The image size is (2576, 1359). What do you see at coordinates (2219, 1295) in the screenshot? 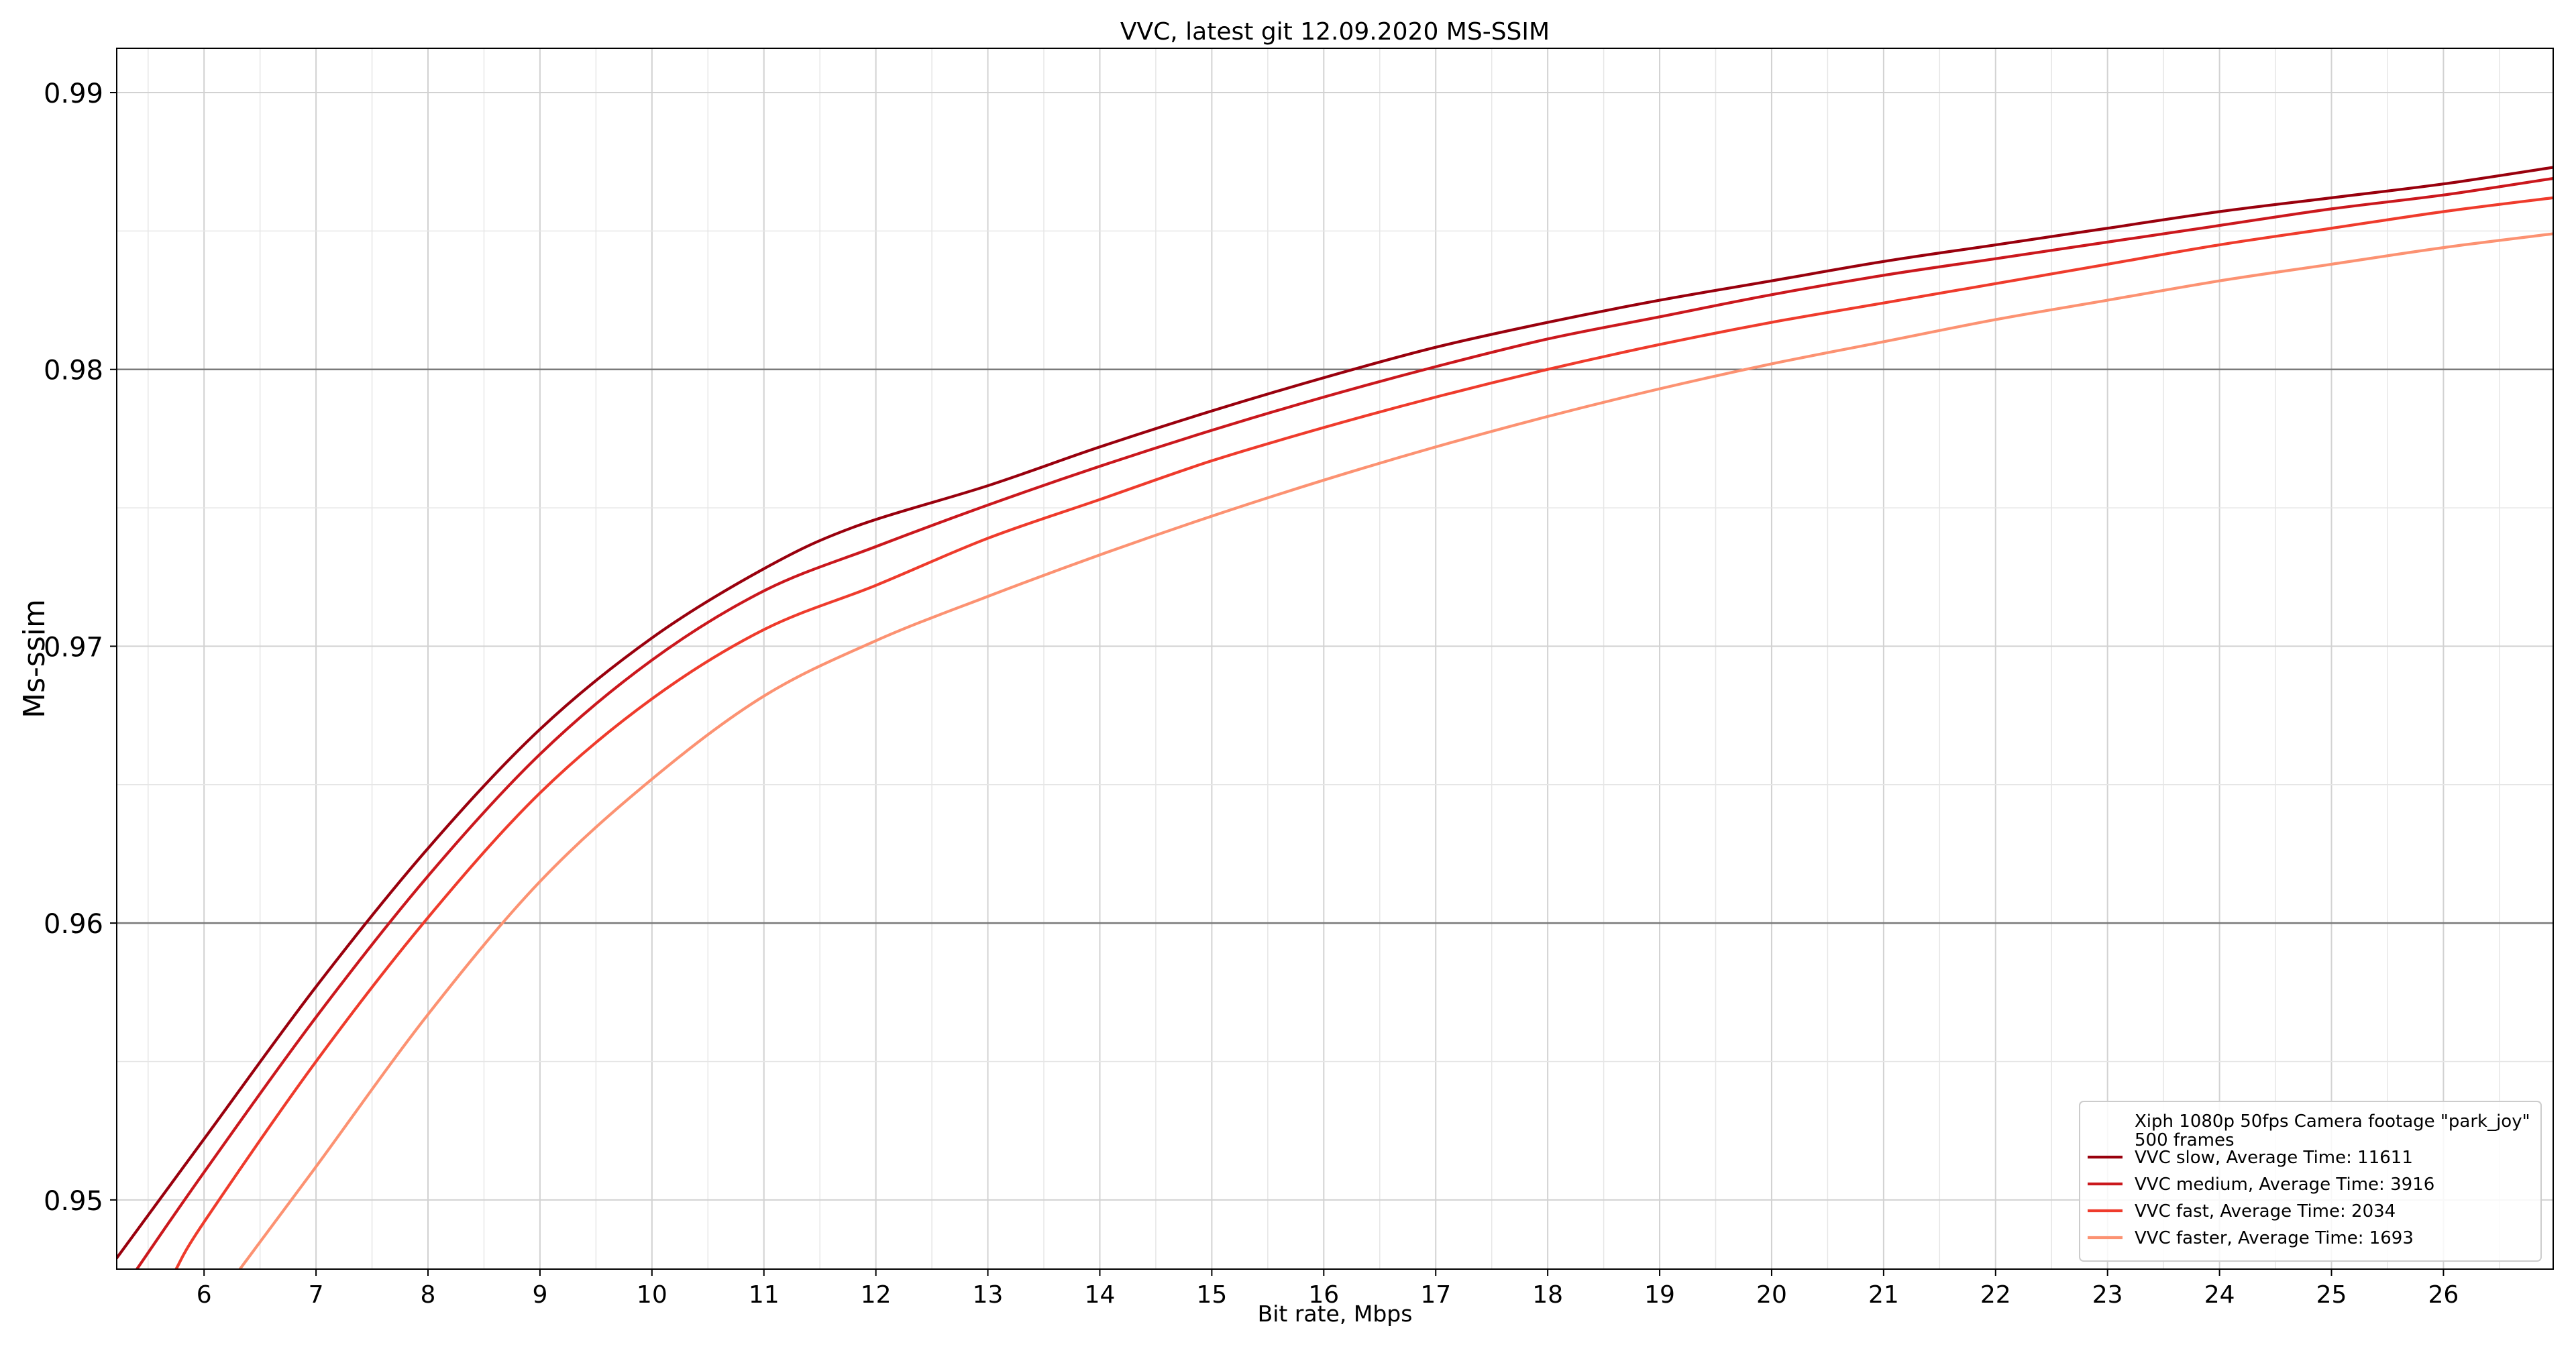
I see `x-tick-label: 24` at bounding box center [2219, 1295].